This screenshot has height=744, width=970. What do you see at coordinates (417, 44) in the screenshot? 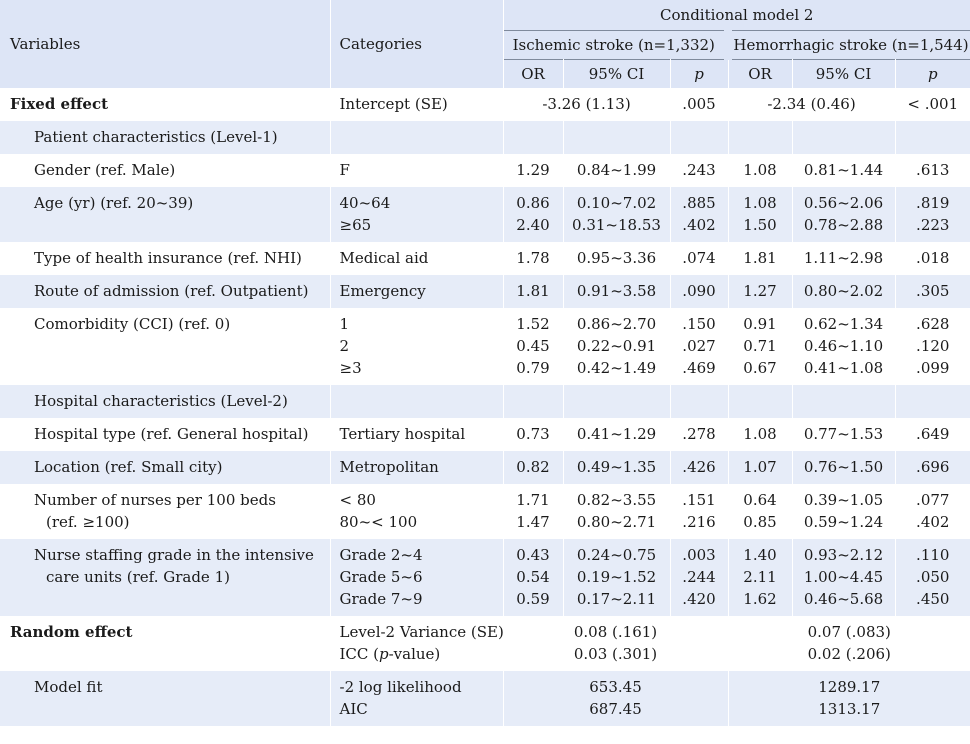
I see `col-categories-header: Categories` at bounding box center [417, 44].